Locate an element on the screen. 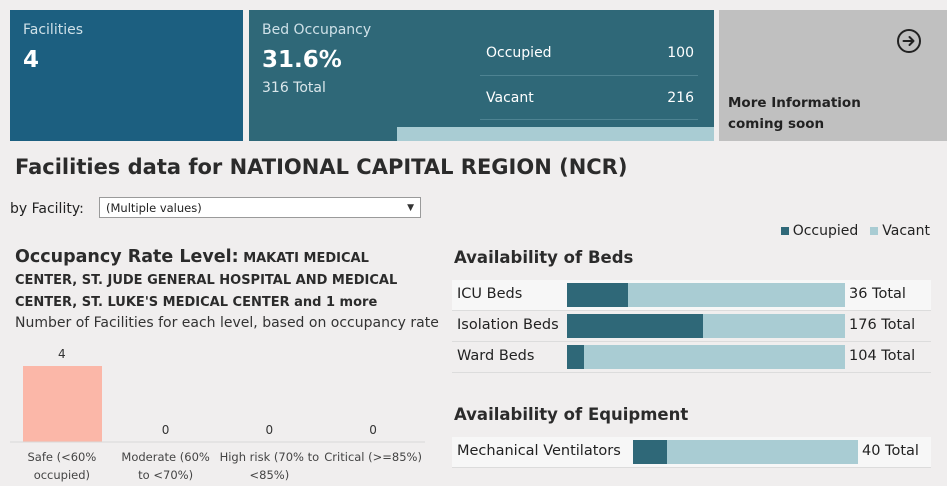 The width and height of the screenshot is (947, 486). equipment-row: Mechanical Ventilators 40 Total is located at coordinates (691, 452).